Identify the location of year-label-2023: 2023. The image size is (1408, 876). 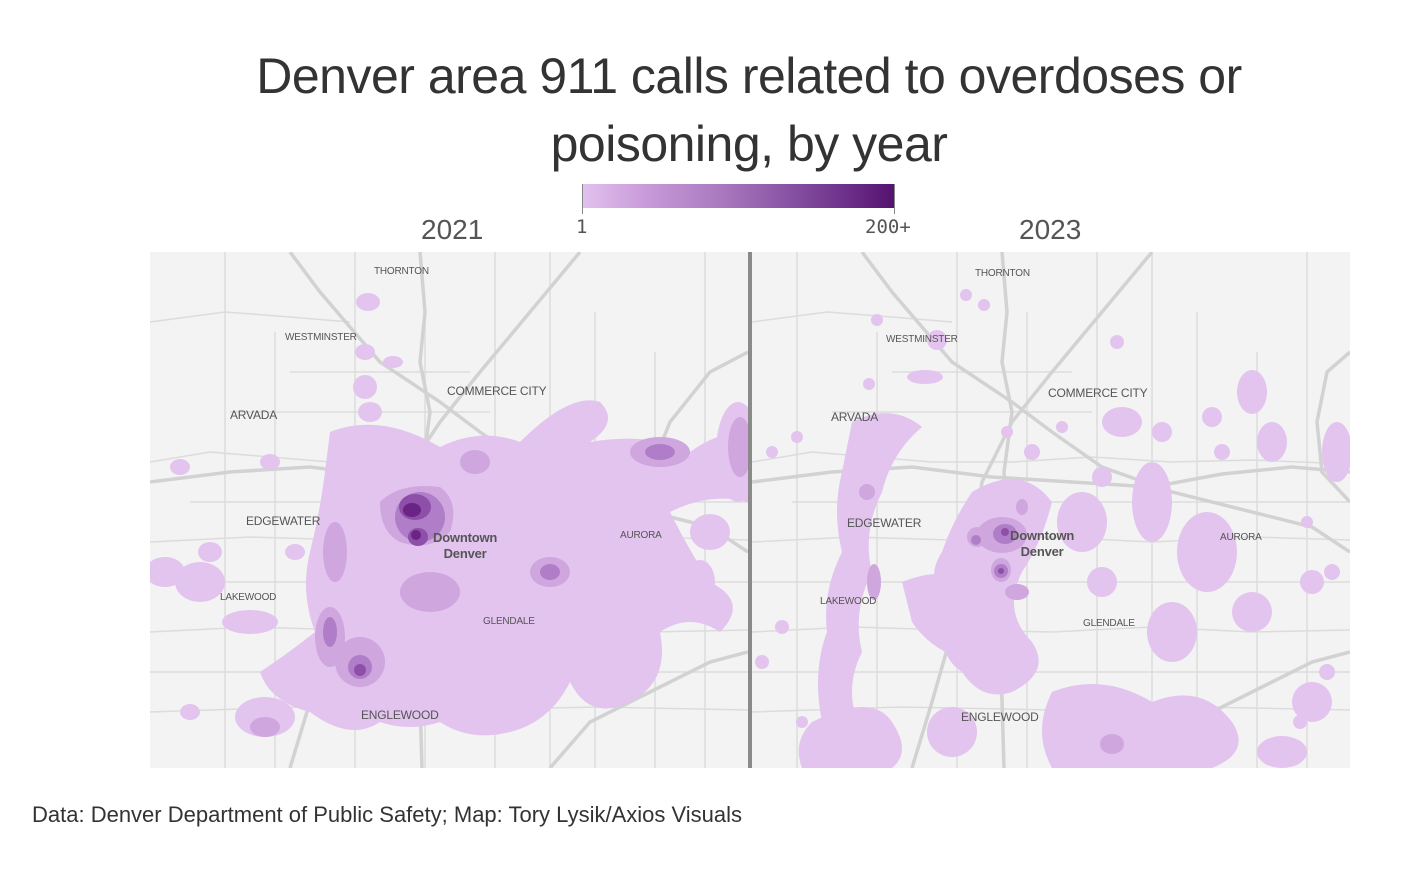
(1050, 229).